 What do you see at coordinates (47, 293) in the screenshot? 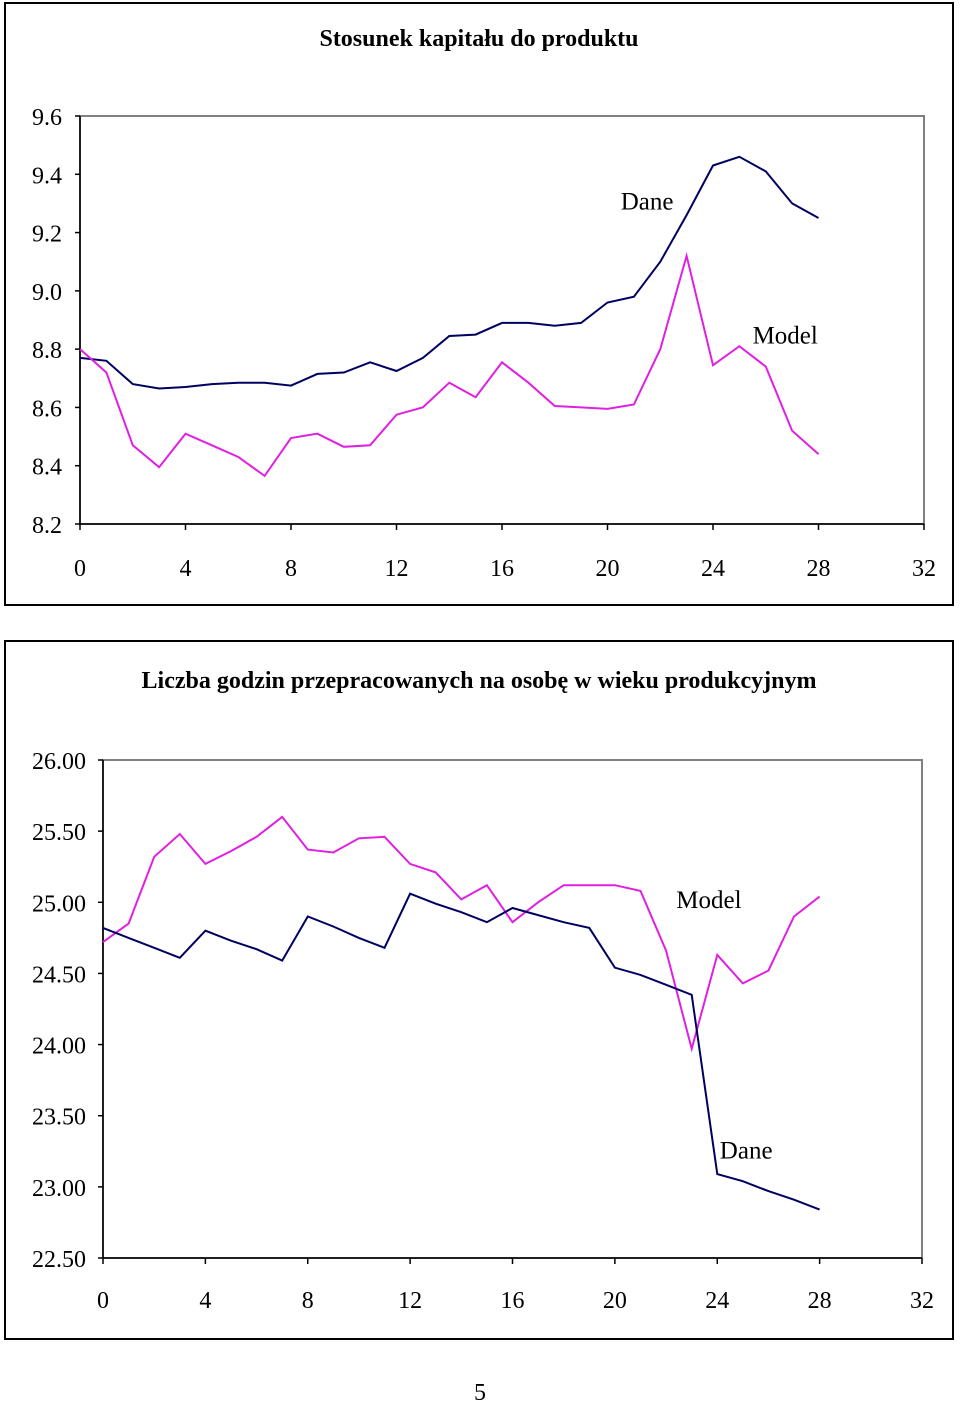
I see `y-tick-label: 9.0` at bounding box center [47, 293].